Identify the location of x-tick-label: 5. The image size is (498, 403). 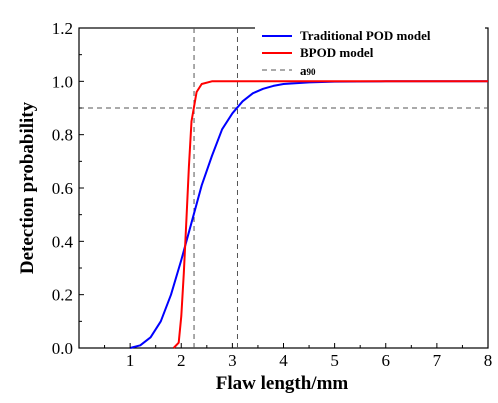
(334, 360).